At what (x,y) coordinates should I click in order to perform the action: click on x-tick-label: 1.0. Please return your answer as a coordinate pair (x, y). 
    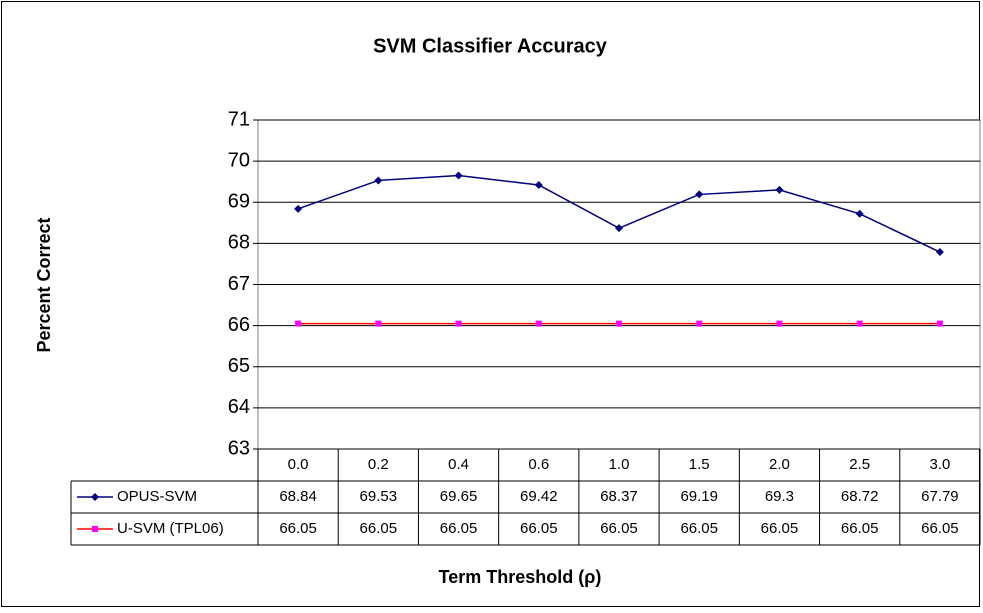
    Looking at the image, I should click on (619, 464).